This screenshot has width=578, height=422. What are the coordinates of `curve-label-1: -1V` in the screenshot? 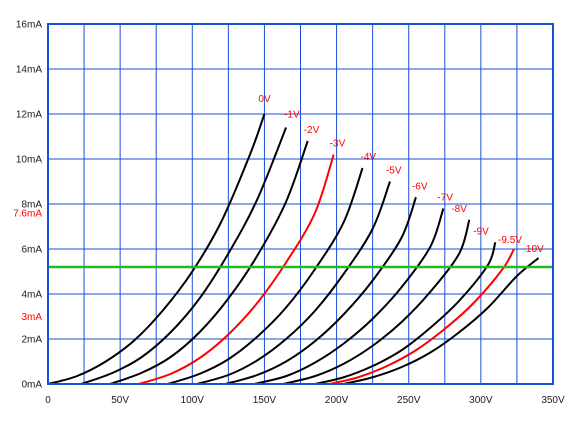 It's located at (292, 115).